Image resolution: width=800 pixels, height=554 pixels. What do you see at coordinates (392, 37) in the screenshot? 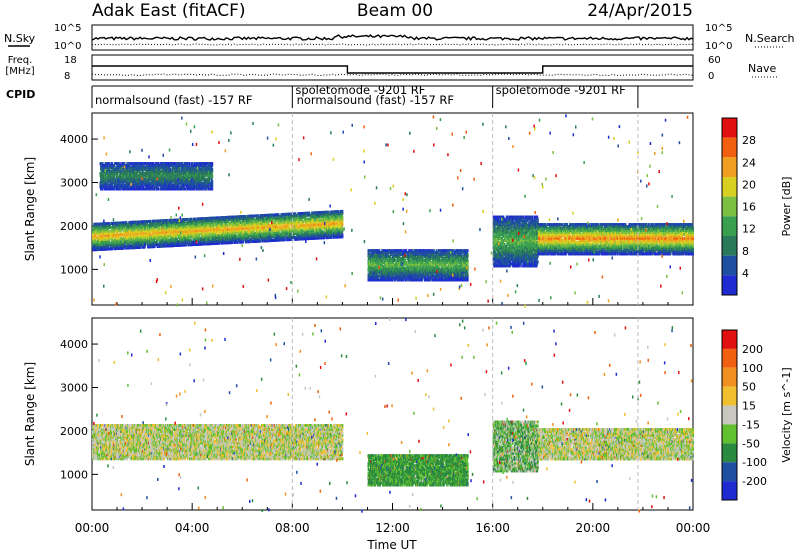
I see `noise-sky-line` at bounding box center [392, 37].